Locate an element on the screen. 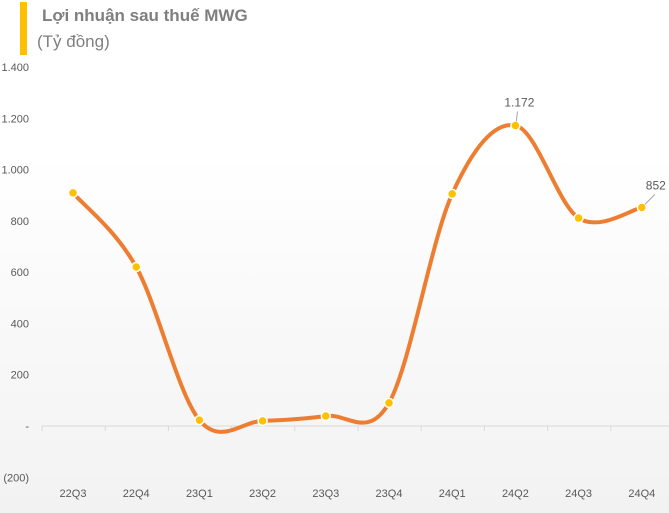 This screenshot has width=669, height=513. y-tick-label: 200 is located at coordinates (20, 376).